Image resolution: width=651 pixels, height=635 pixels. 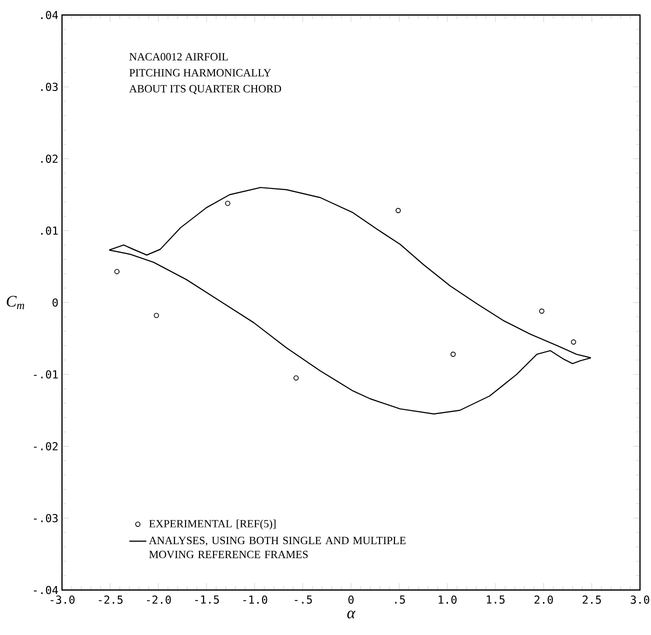 What do you see at coordinates (62, 600) in the screenshot?
I see `x-tick-label: -3.0` at bounding box center [62, 600].